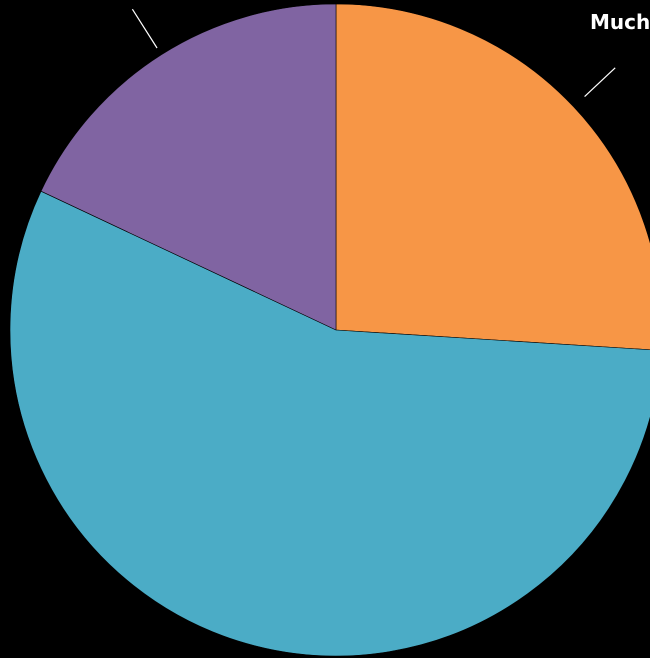 Image resolution: width=650 pixels, height=658 pixels. What do you see at coordinates (373, 53) in the screenshot?
I see `leader-lines` at bounding box center [373, 53].